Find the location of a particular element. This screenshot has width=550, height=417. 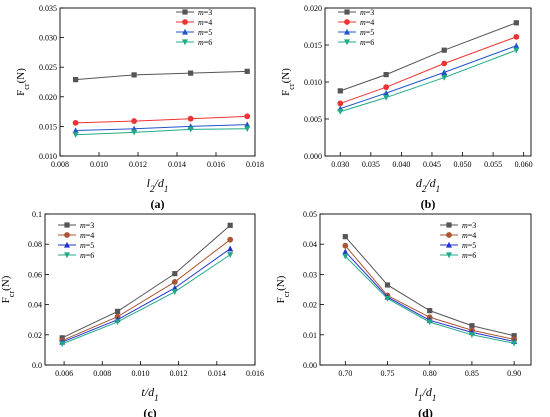

panel-label: (c) is located at coordinates (149, 411).